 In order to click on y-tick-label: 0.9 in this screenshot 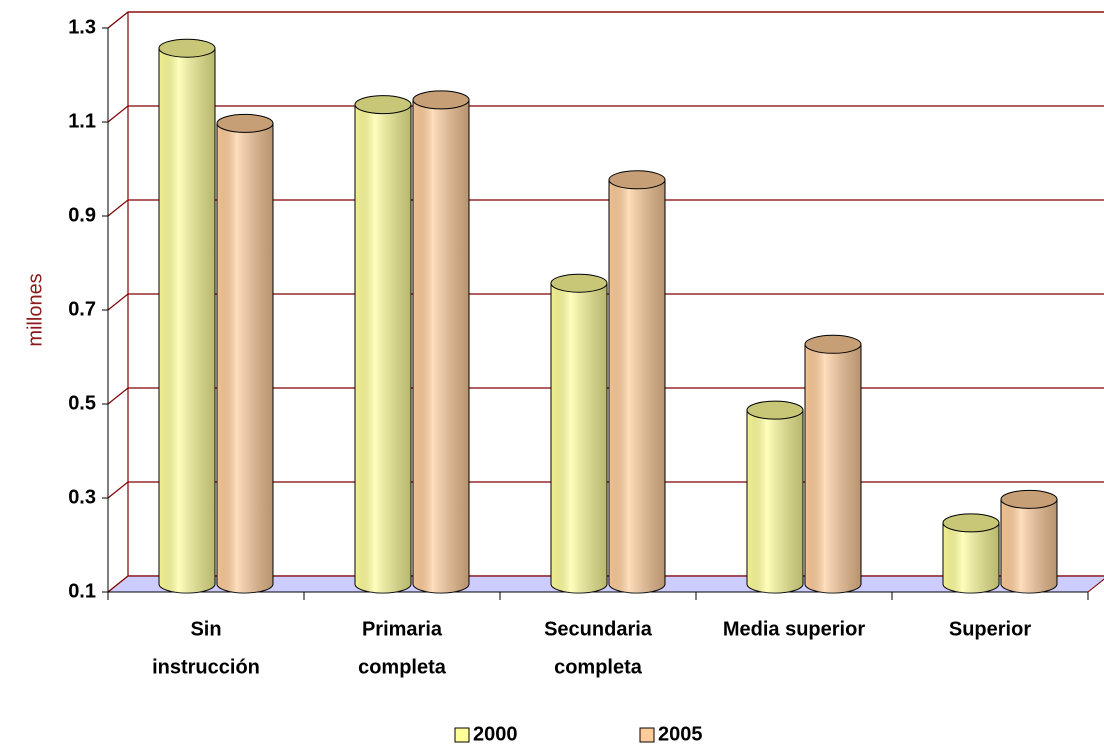, I will do `click(82, 215)`.